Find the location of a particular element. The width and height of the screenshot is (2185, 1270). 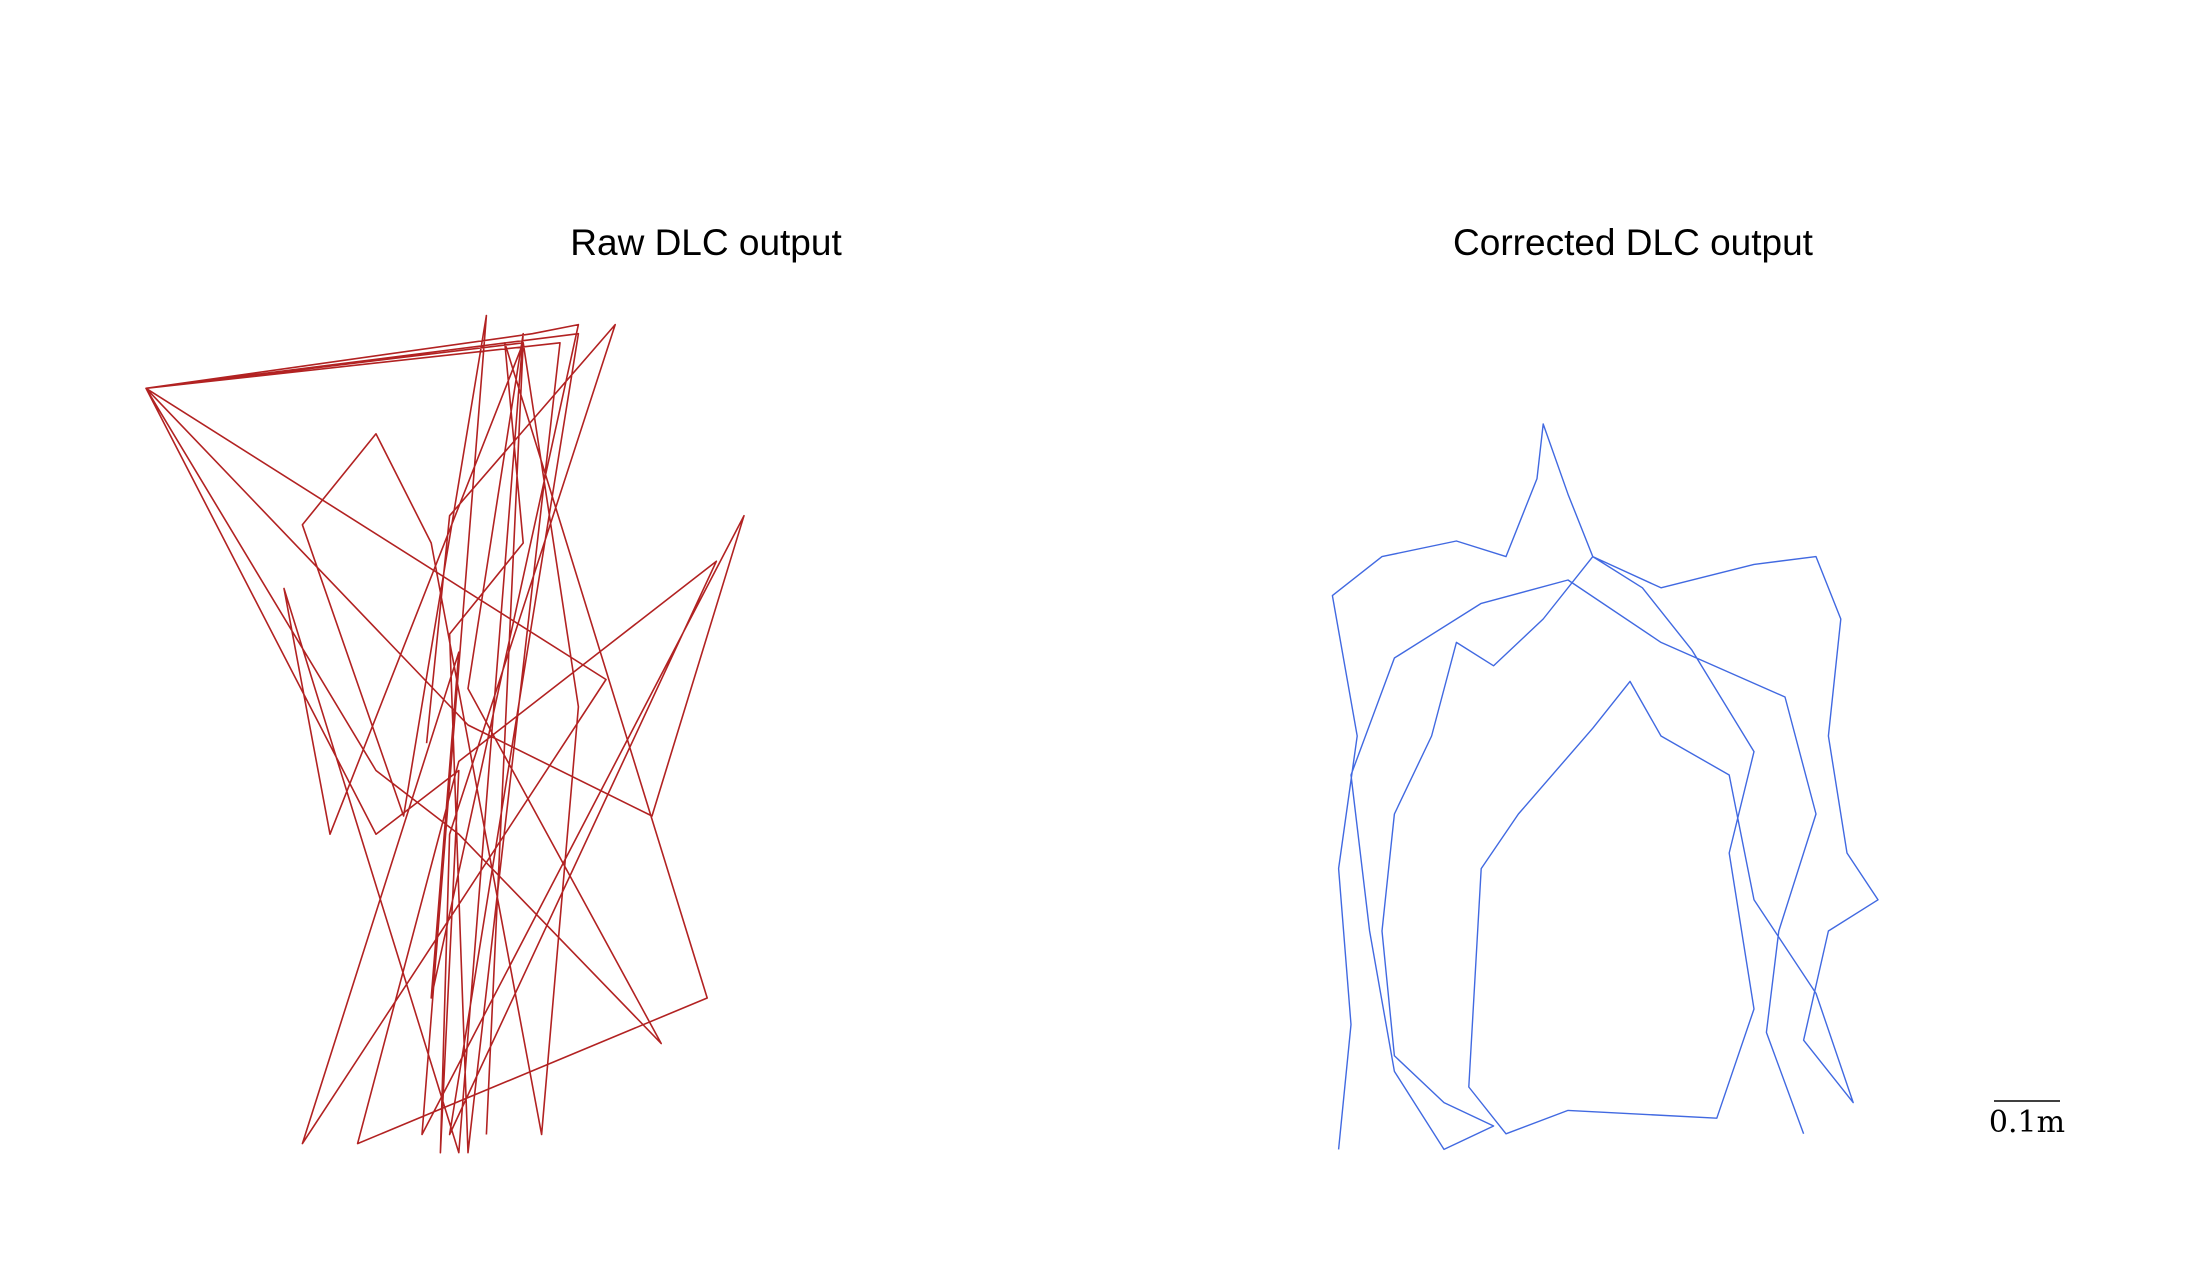

raw-panel-title: Raw DLC output is located at coordinates (706, 242).